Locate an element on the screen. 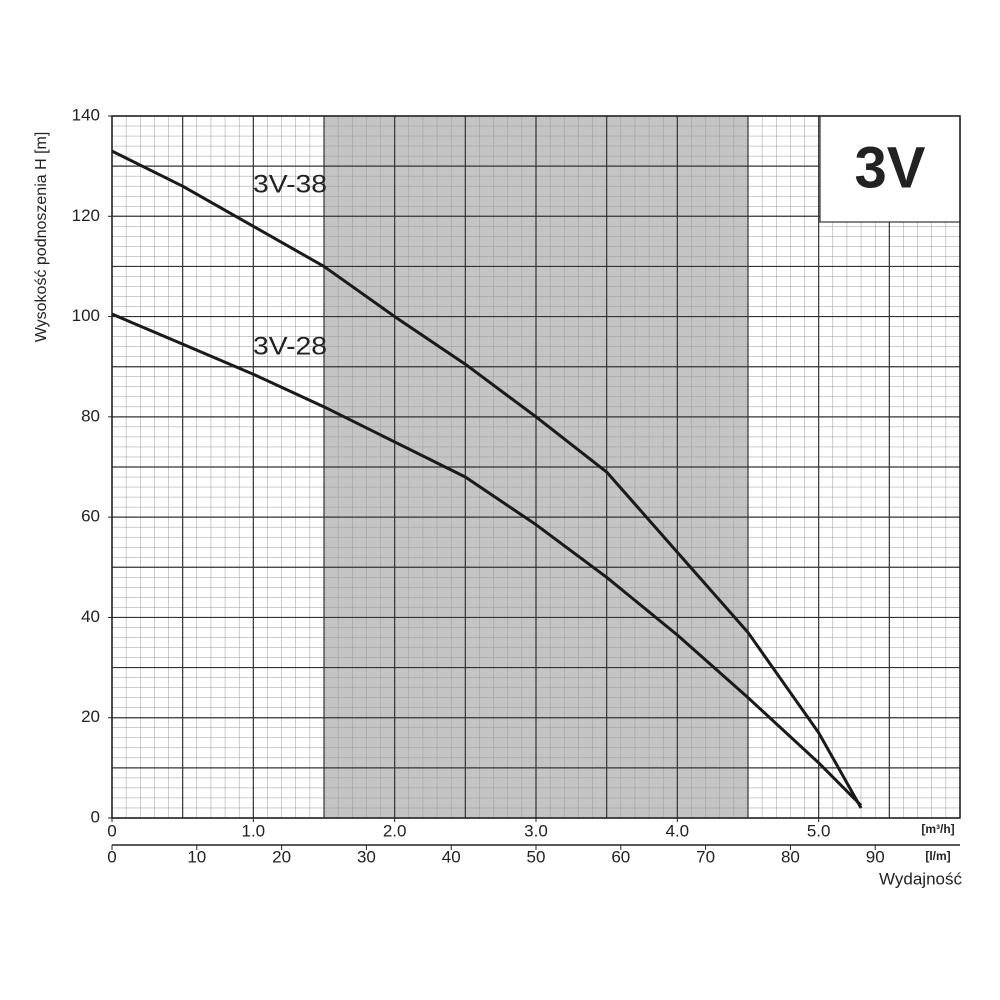 Image resolution: width=1000 pixels, height=1000 pixels. y-axis-label: Wysokość podnoszenia H [m] is located at coordinates (41, 237).